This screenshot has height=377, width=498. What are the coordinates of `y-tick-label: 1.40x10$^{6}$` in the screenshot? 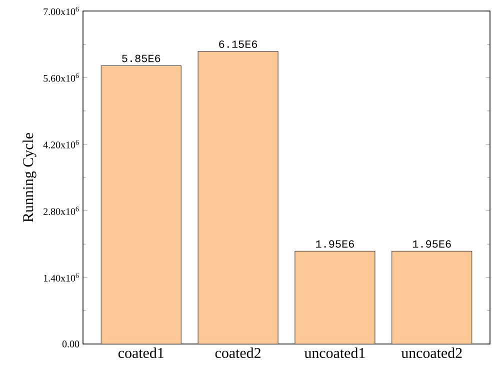 It's located at (61, 277).